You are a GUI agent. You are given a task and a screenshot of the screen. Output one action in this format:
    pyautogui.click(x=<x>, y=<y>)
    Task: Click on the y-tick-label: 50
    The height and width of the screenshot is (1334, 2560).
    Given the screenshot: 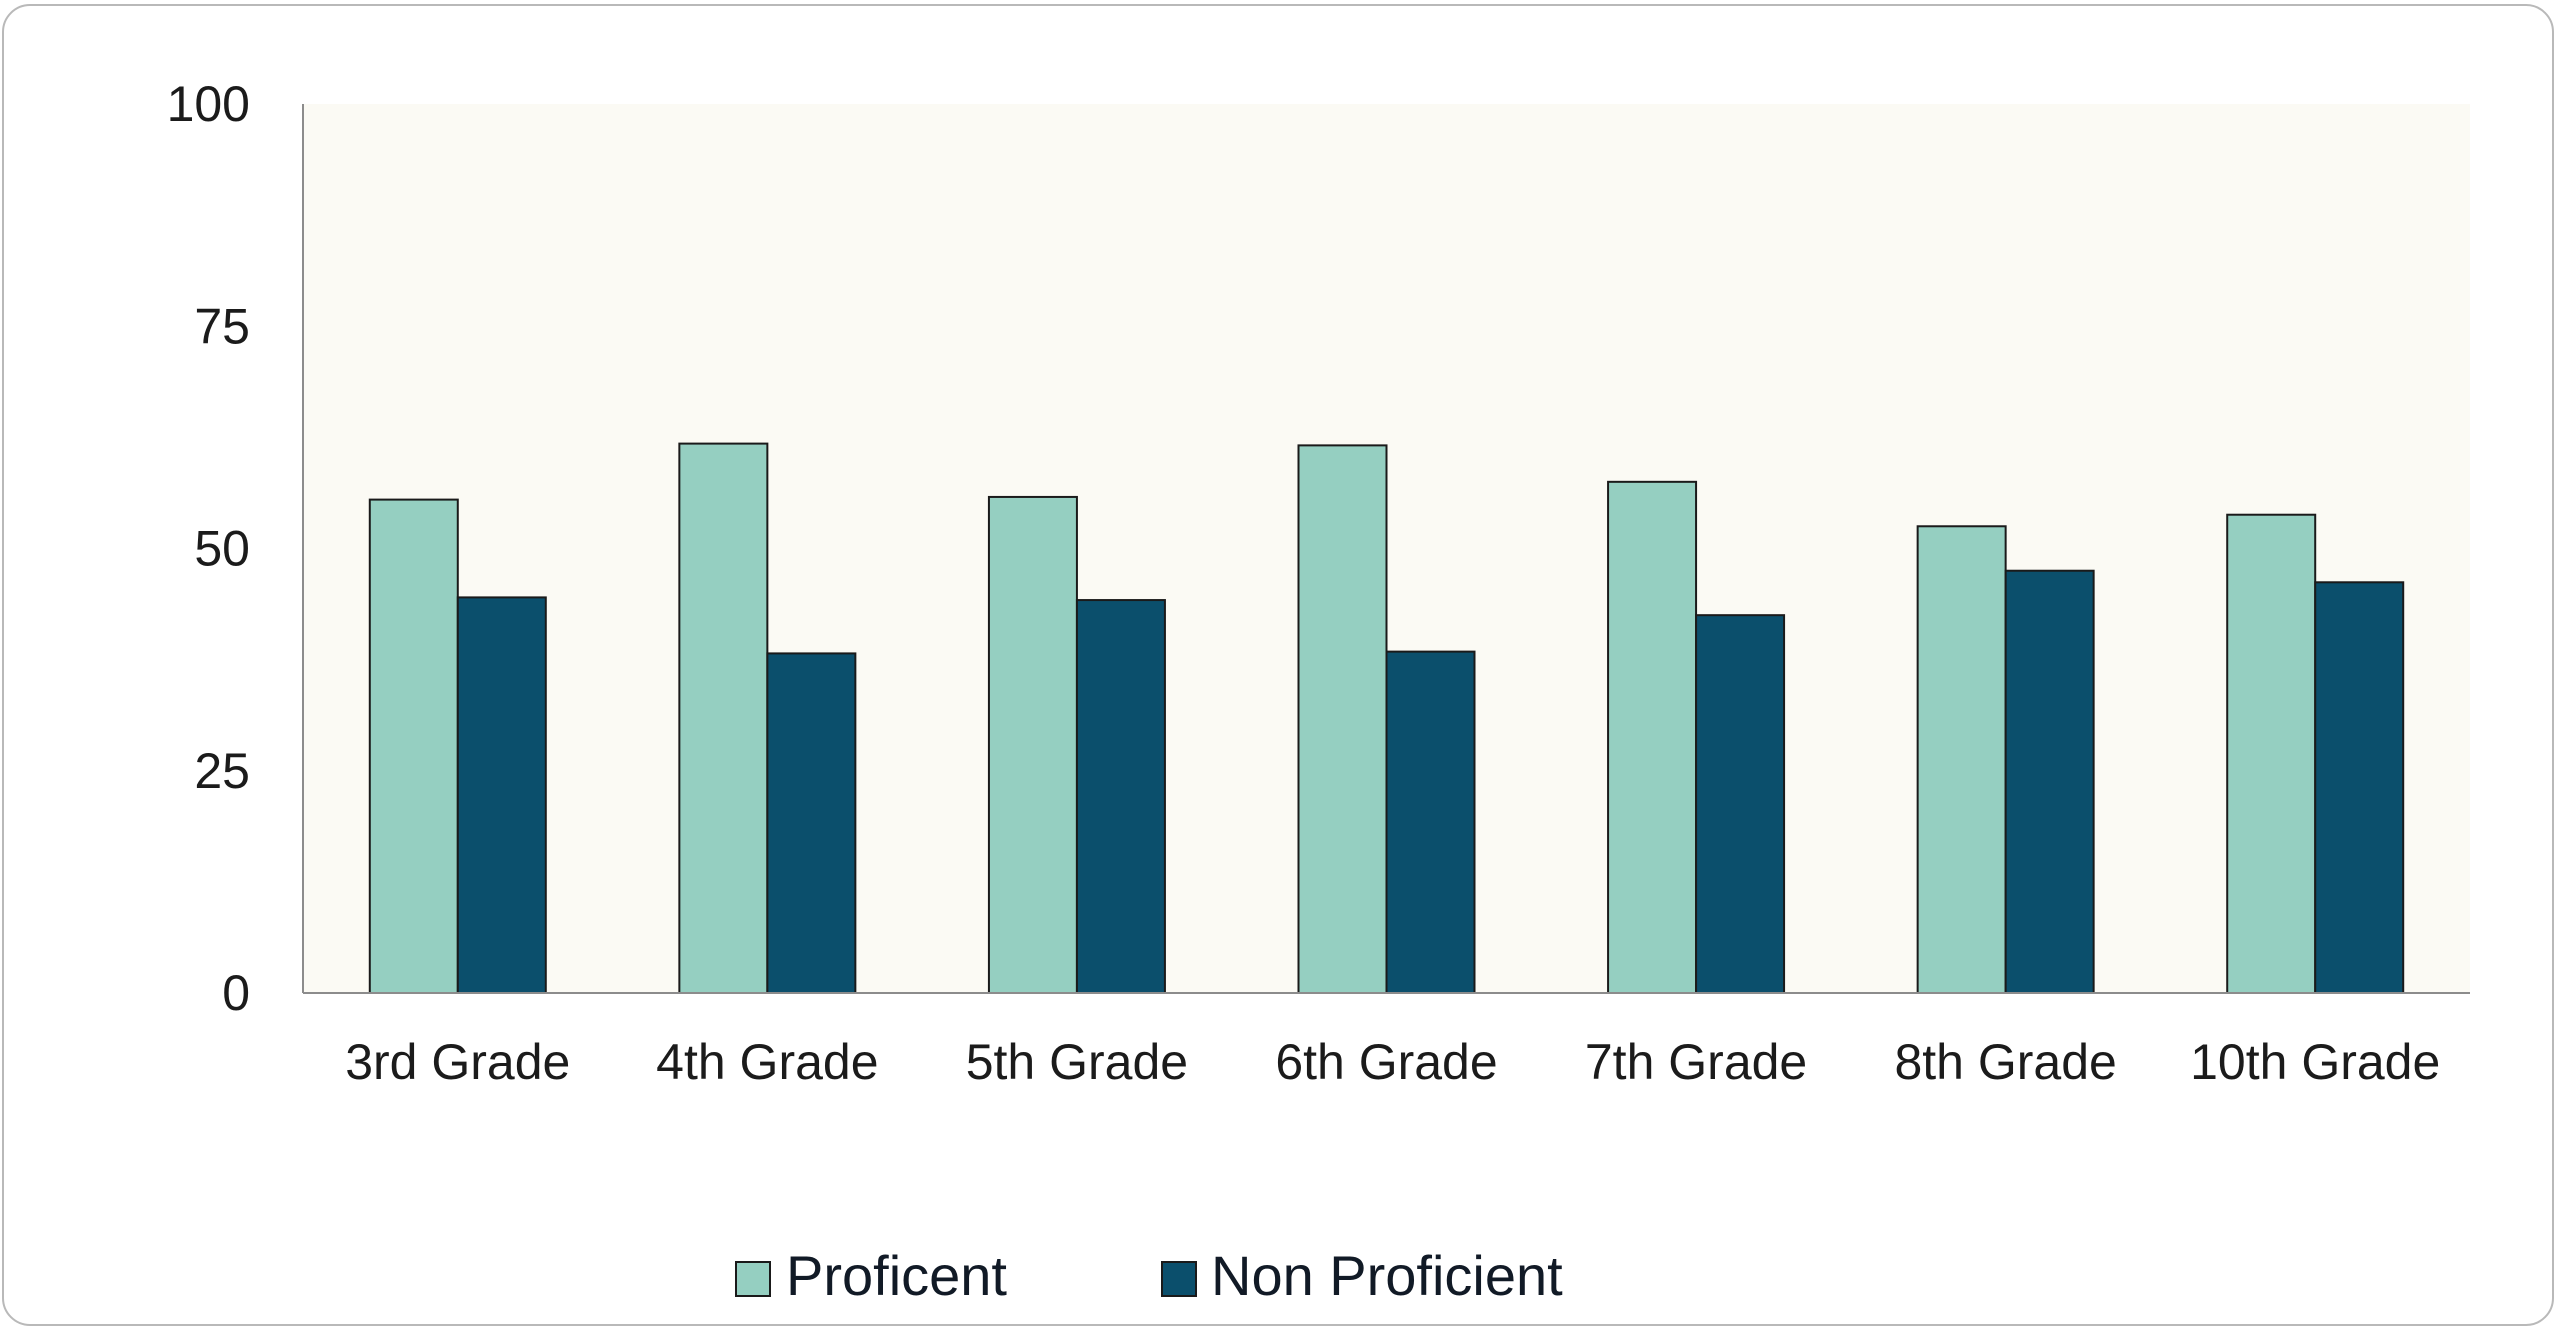 What is the action you would take?
    pyautogui.click(x=222, y=549)
    